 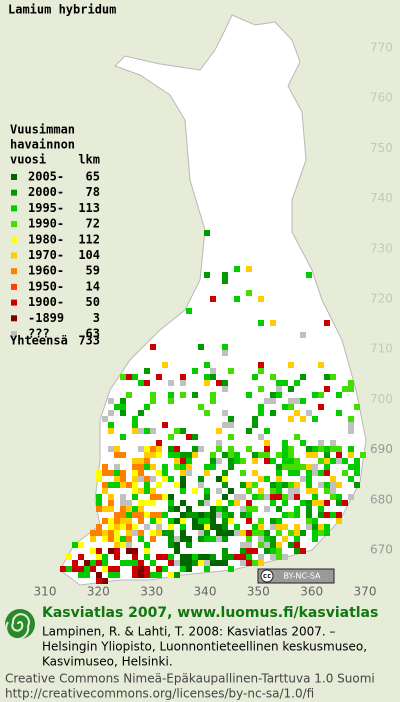 What do you see at coordinates (93, 177) in the screenshot?
I see `legend-count: 65` at bounding box center [93, 177].